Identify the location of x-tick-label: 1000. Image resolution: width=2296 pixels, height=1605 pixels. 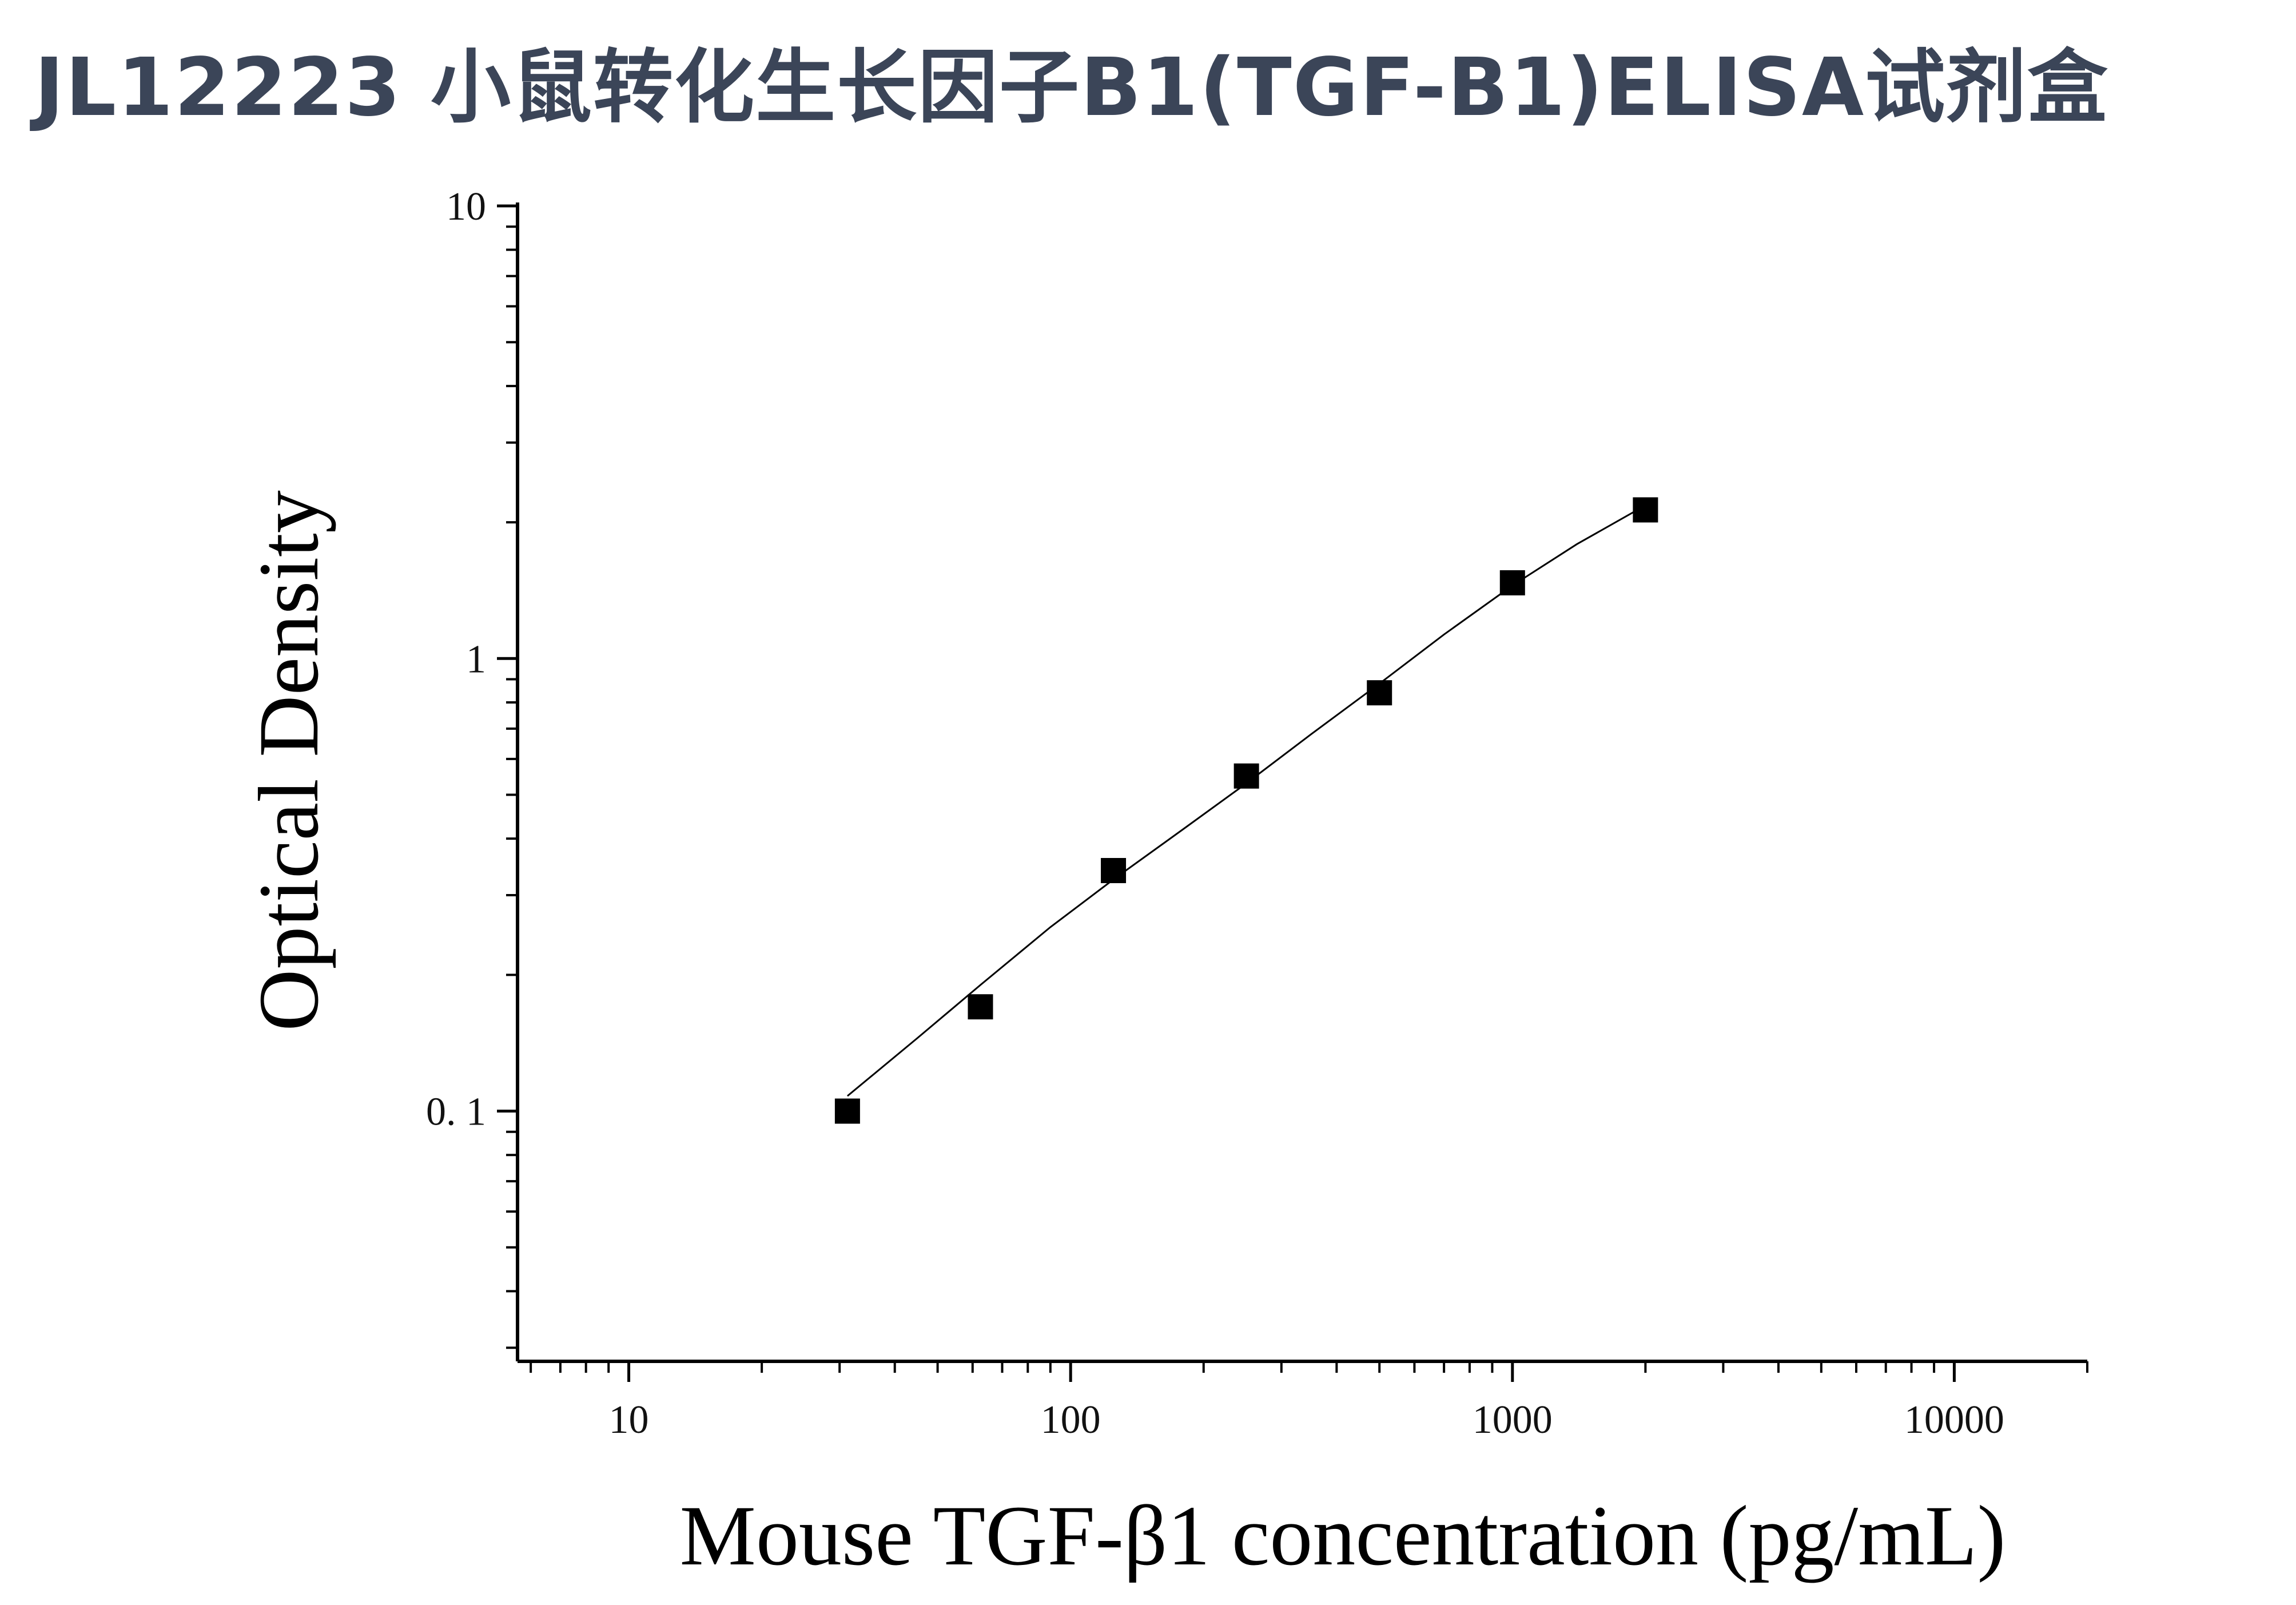
(1513, 1420).